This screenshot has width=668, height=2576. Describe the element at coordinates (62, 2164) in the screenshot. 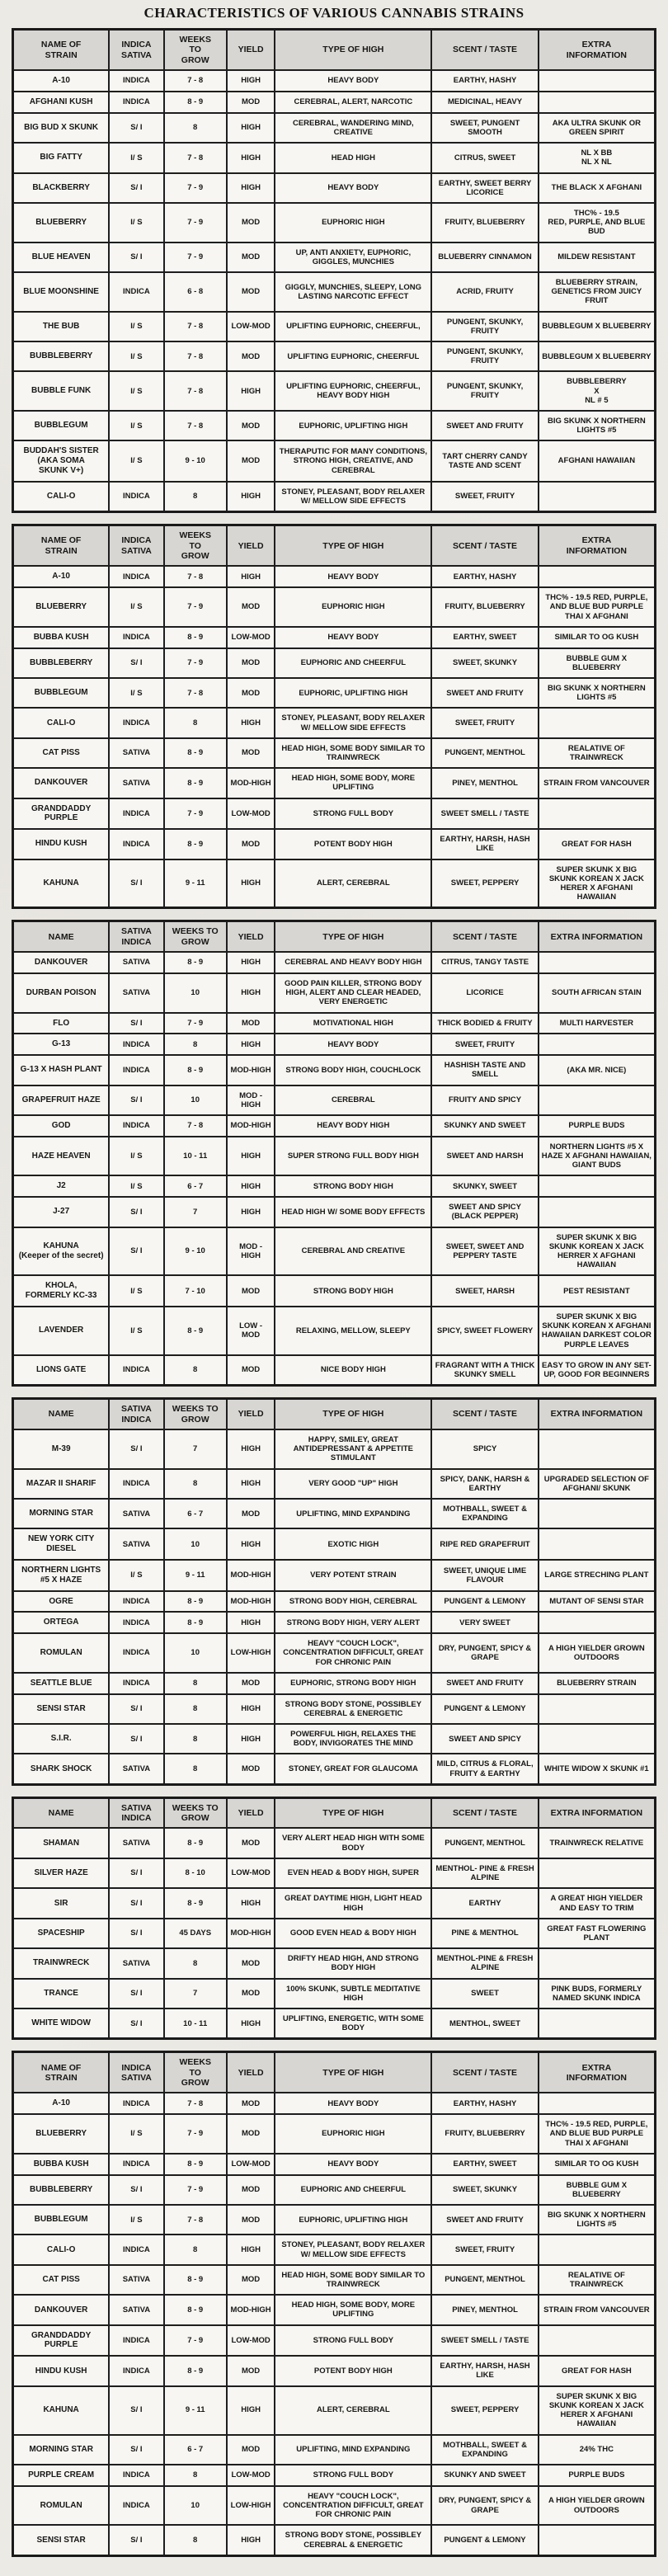

I see `strain-name-cell: BUBBA KUSH` at that location.